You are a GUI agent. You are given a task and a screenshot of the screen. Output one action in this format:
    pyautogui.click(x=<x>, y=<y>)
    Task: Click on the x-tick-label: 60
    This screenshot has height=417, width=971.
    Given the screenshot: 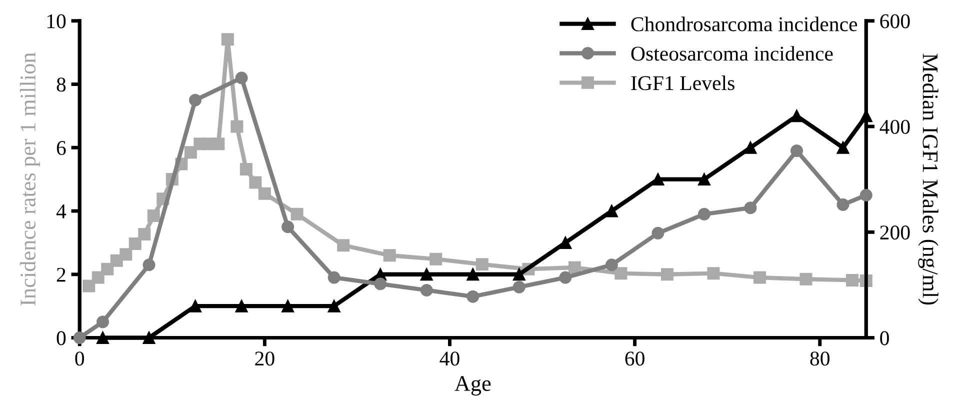 What is the action you would take?
    pyautogui.click(x=634, y=359)
    